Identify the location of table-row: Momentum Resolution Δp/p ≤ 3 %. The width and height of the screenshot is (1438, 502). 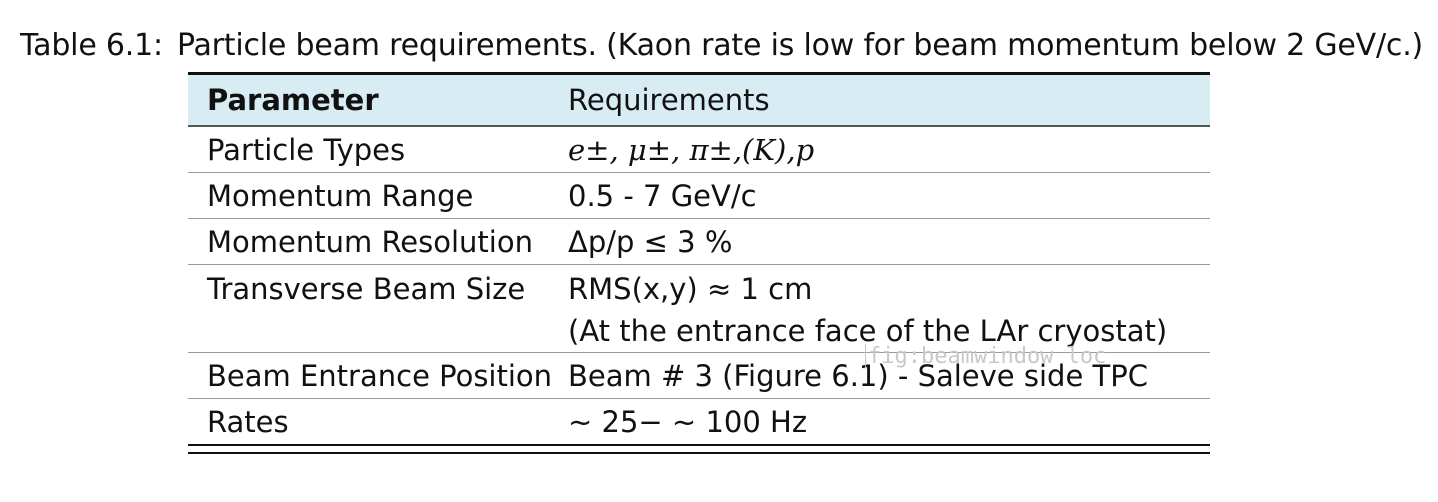
(699, 241).